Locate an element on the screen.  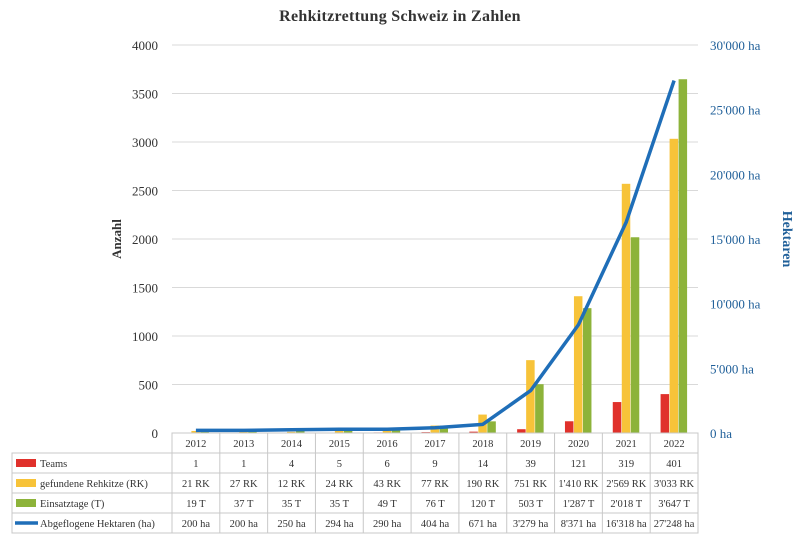
y2-tick-label: 5'000 ha is located at coordinates (732, 368).